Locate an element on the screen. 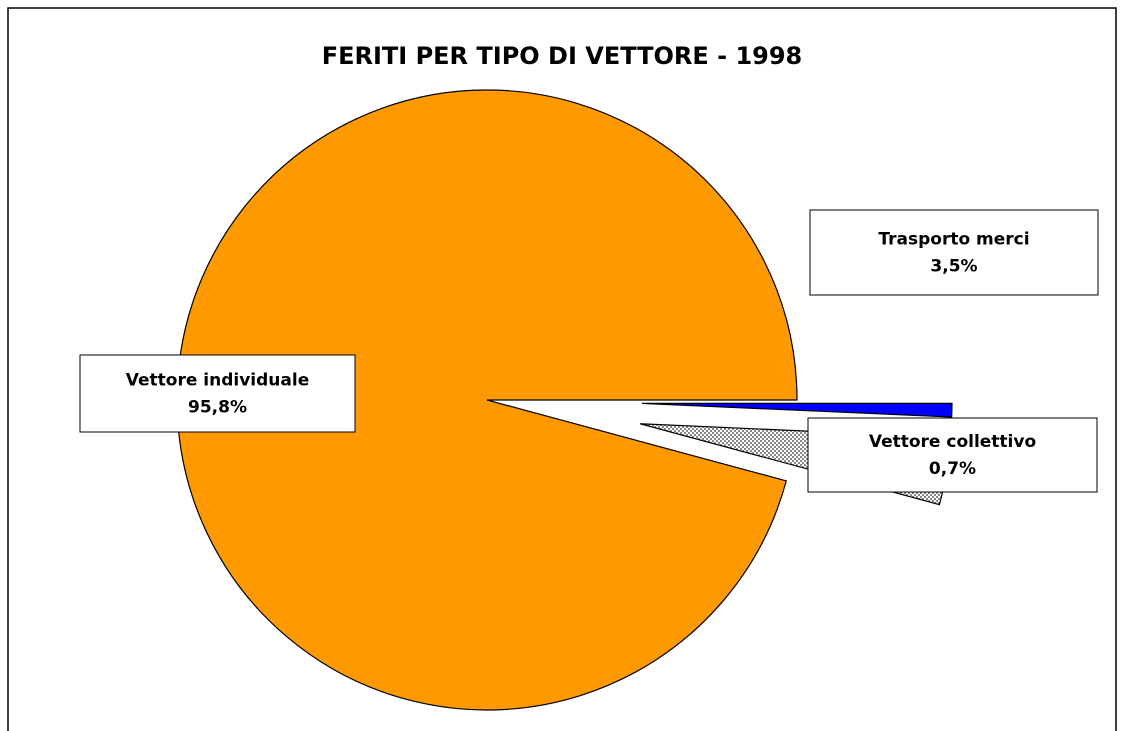 This screenshot has height=731, width=1126. pie-slice is located at coordinates (797, 410).